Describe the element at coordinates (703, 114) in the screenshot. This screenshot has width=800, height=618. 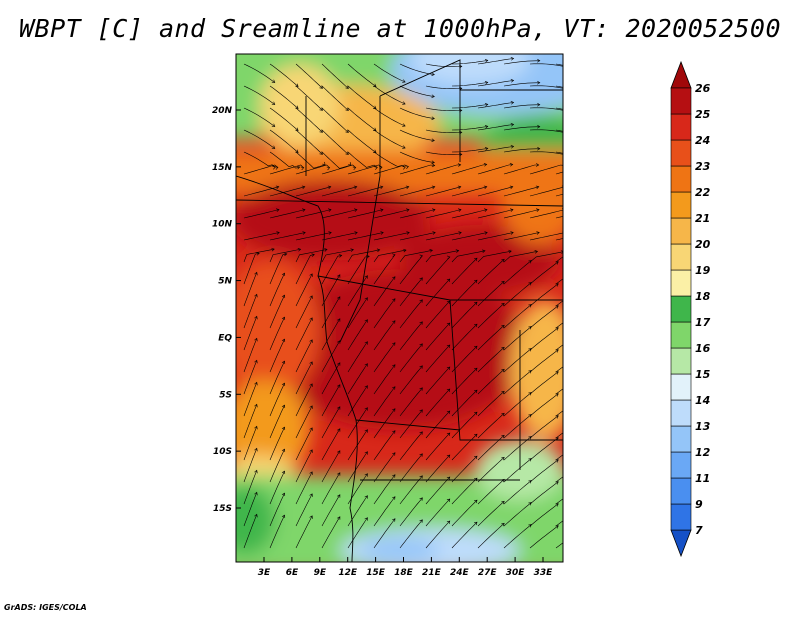
I see `colorbar-label-16: 25` at that location.